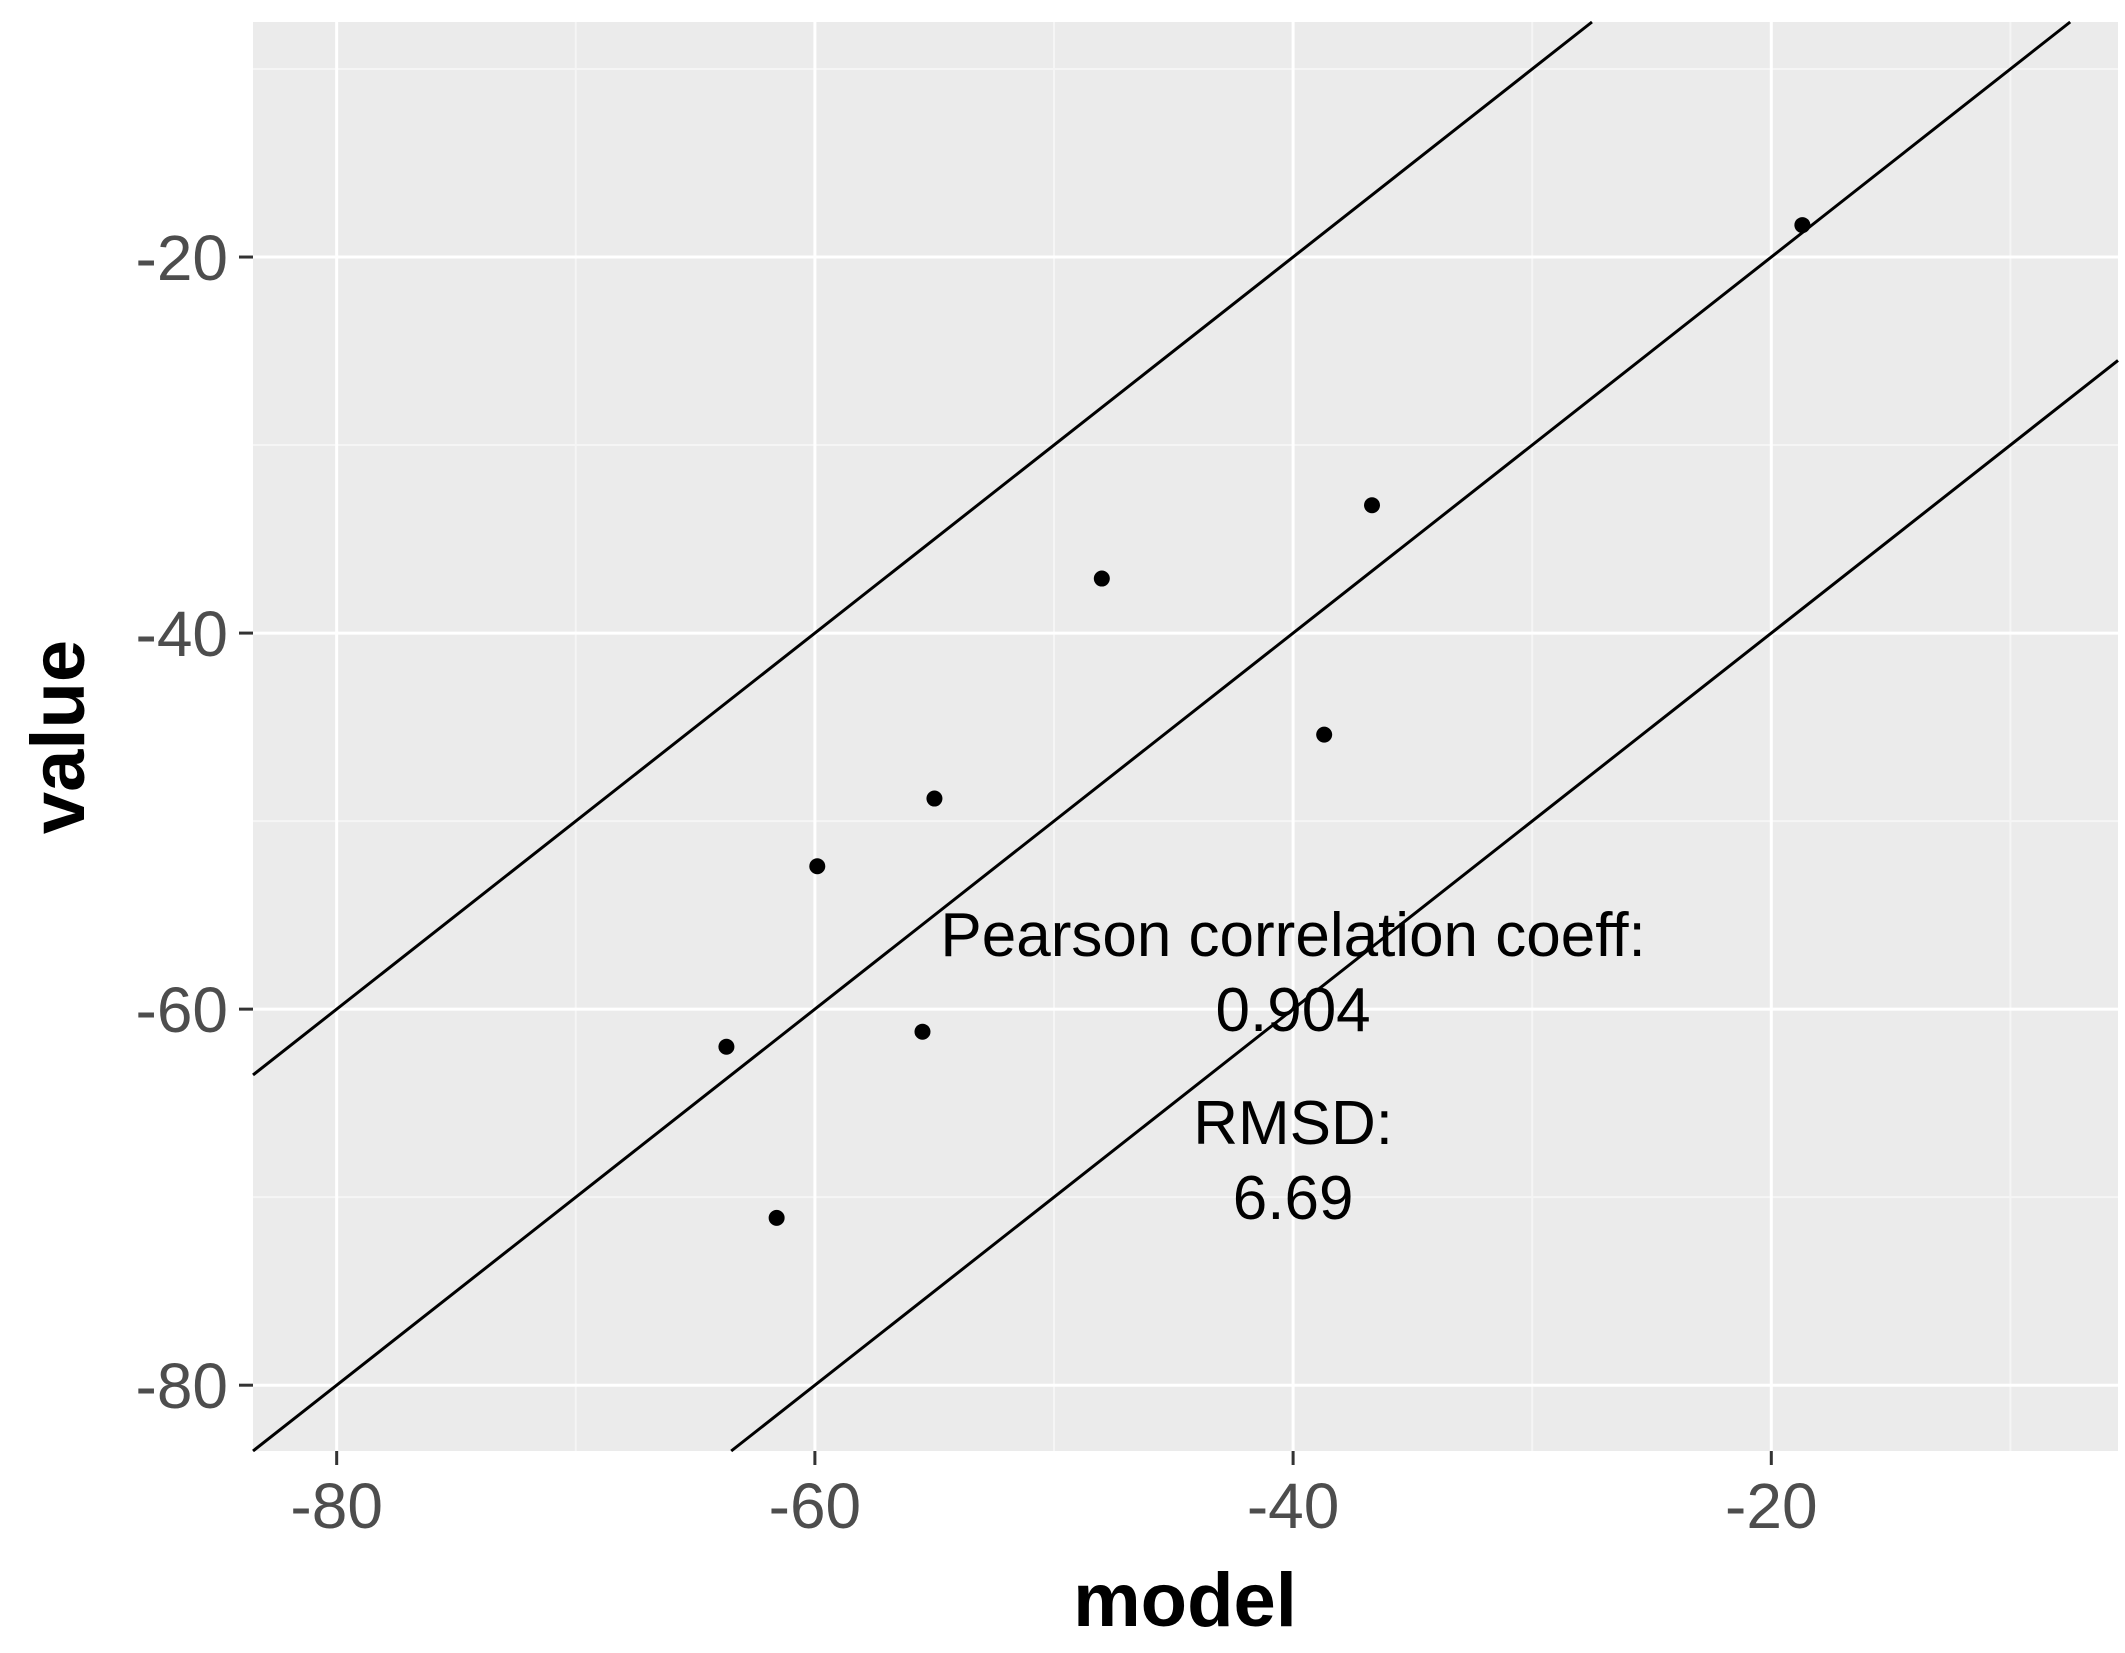 The image size is (2125, 1653). I want to click on x-axis-tick-labels: -80 -60 -40 -20, so click(1053, 1506).